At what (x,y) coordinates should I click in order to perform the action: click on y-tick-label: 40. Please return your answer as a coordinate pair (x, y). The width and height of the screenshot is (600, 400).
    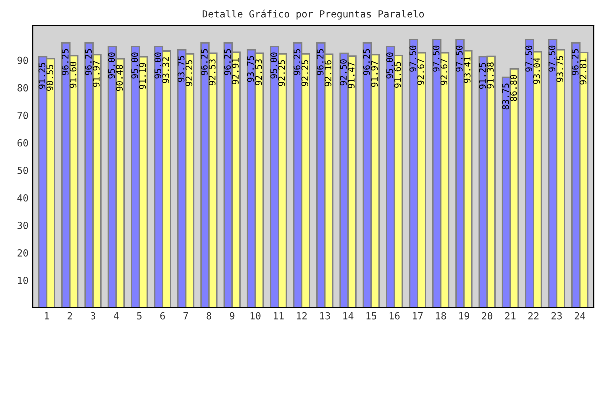
    Looking at the image, I should click on (23, 198).